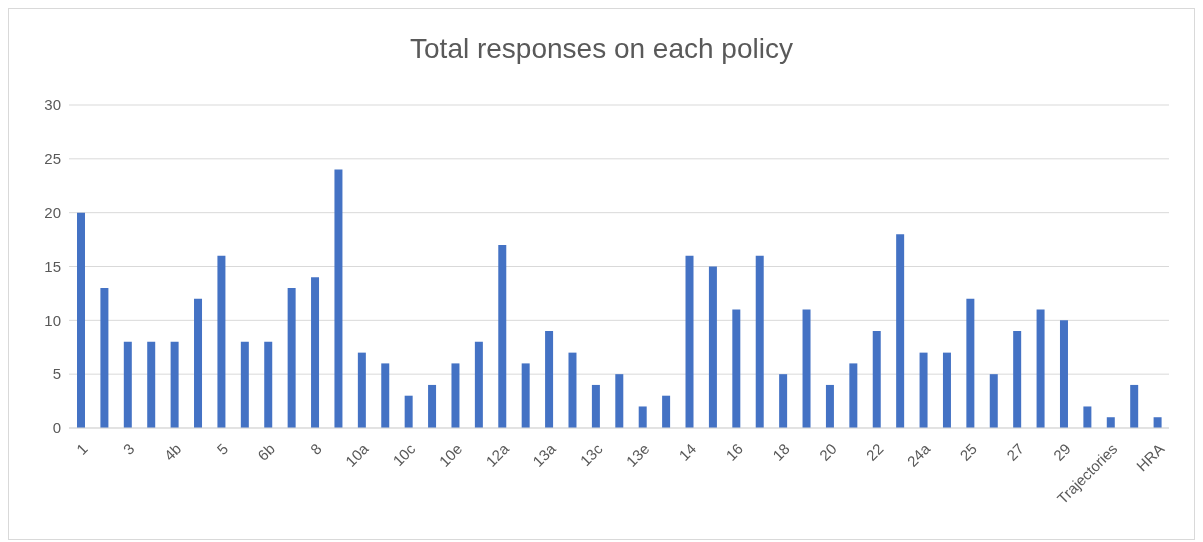 The height and width of the screenshot is (542, 1203). I want to click on x-tick-label: 10a, so click(357, 454).